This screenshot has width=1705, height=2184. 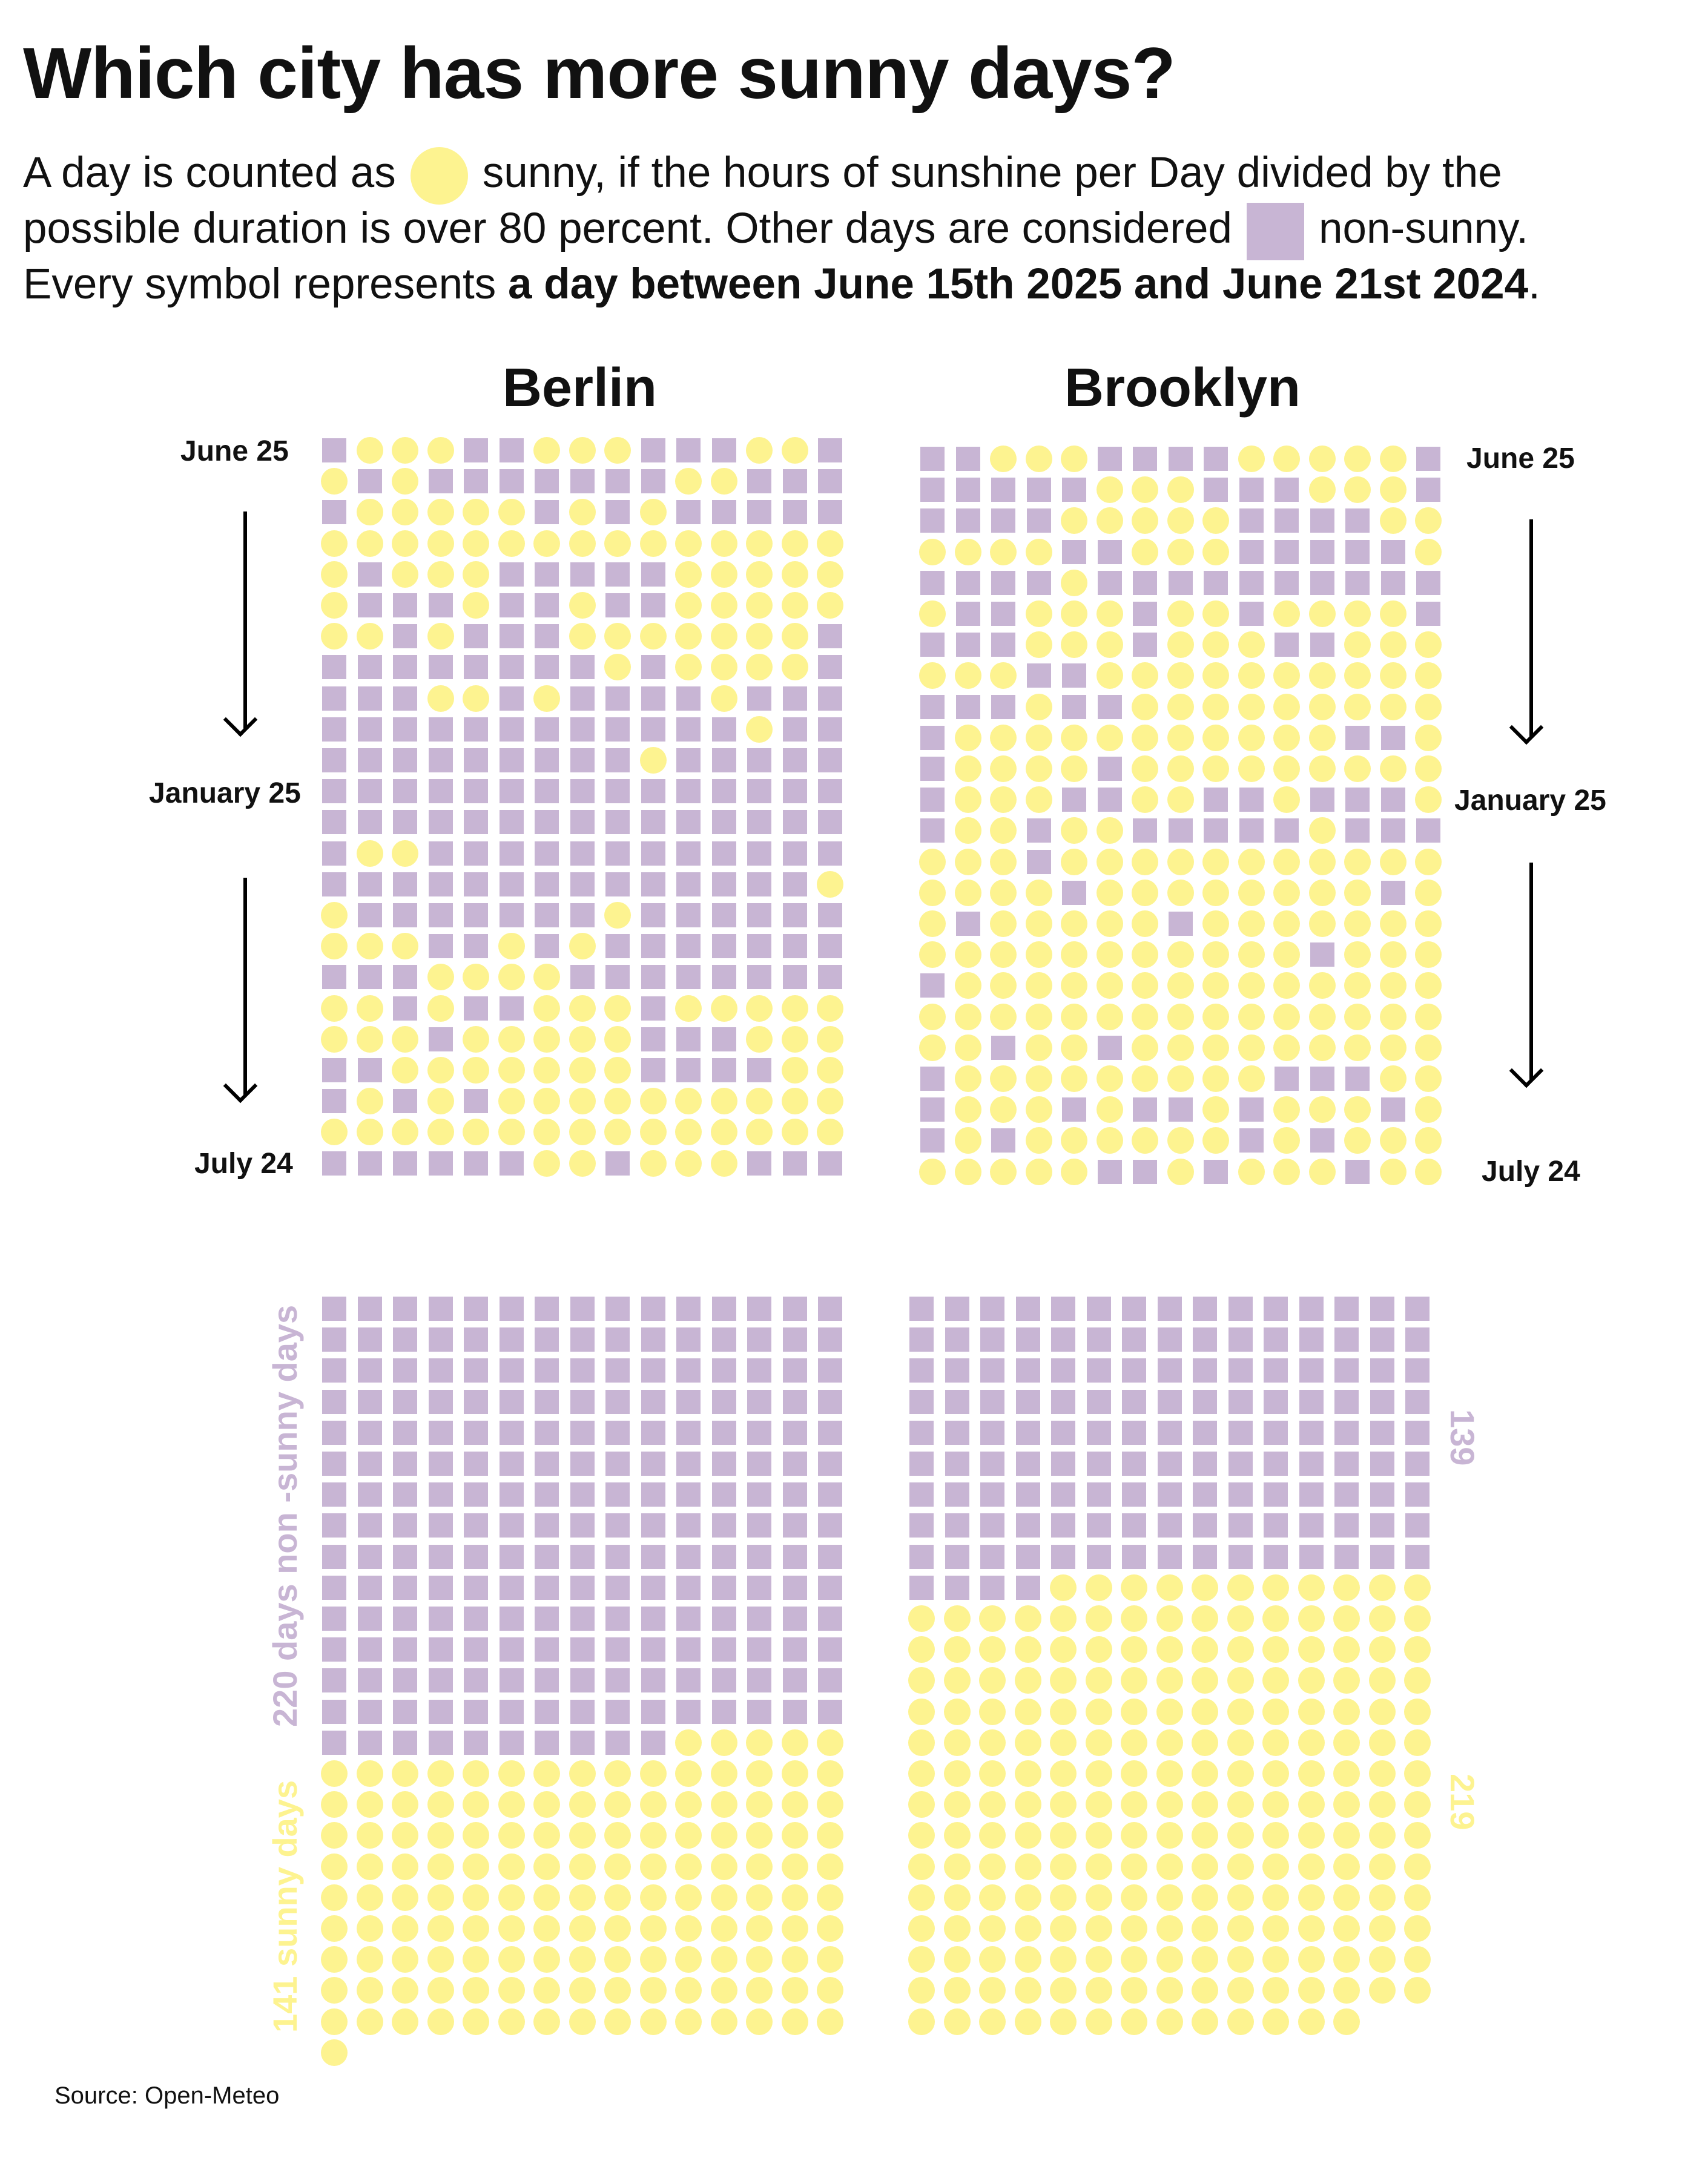 I want to click on berlin-arrow-down-icon, so click(x=245, y=620).